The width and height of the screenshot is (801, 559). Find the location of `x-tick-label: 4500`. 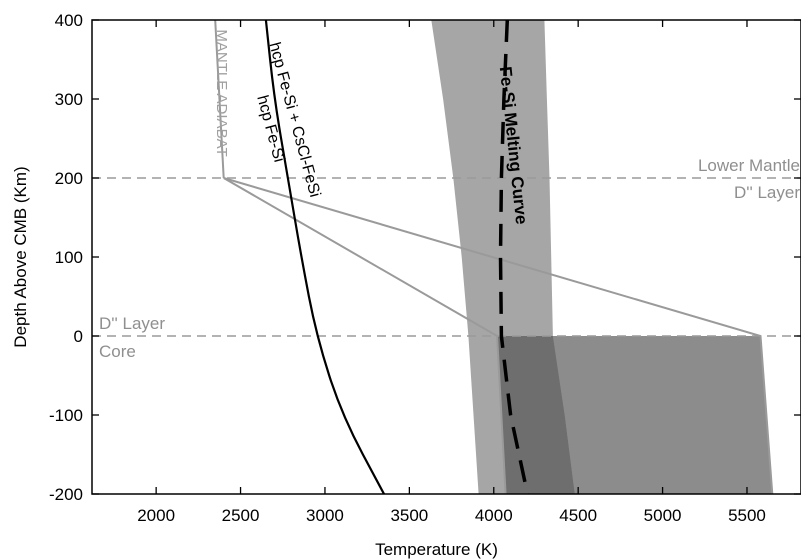

x-tick-label: 4500 is located at coordinates (578, 515).